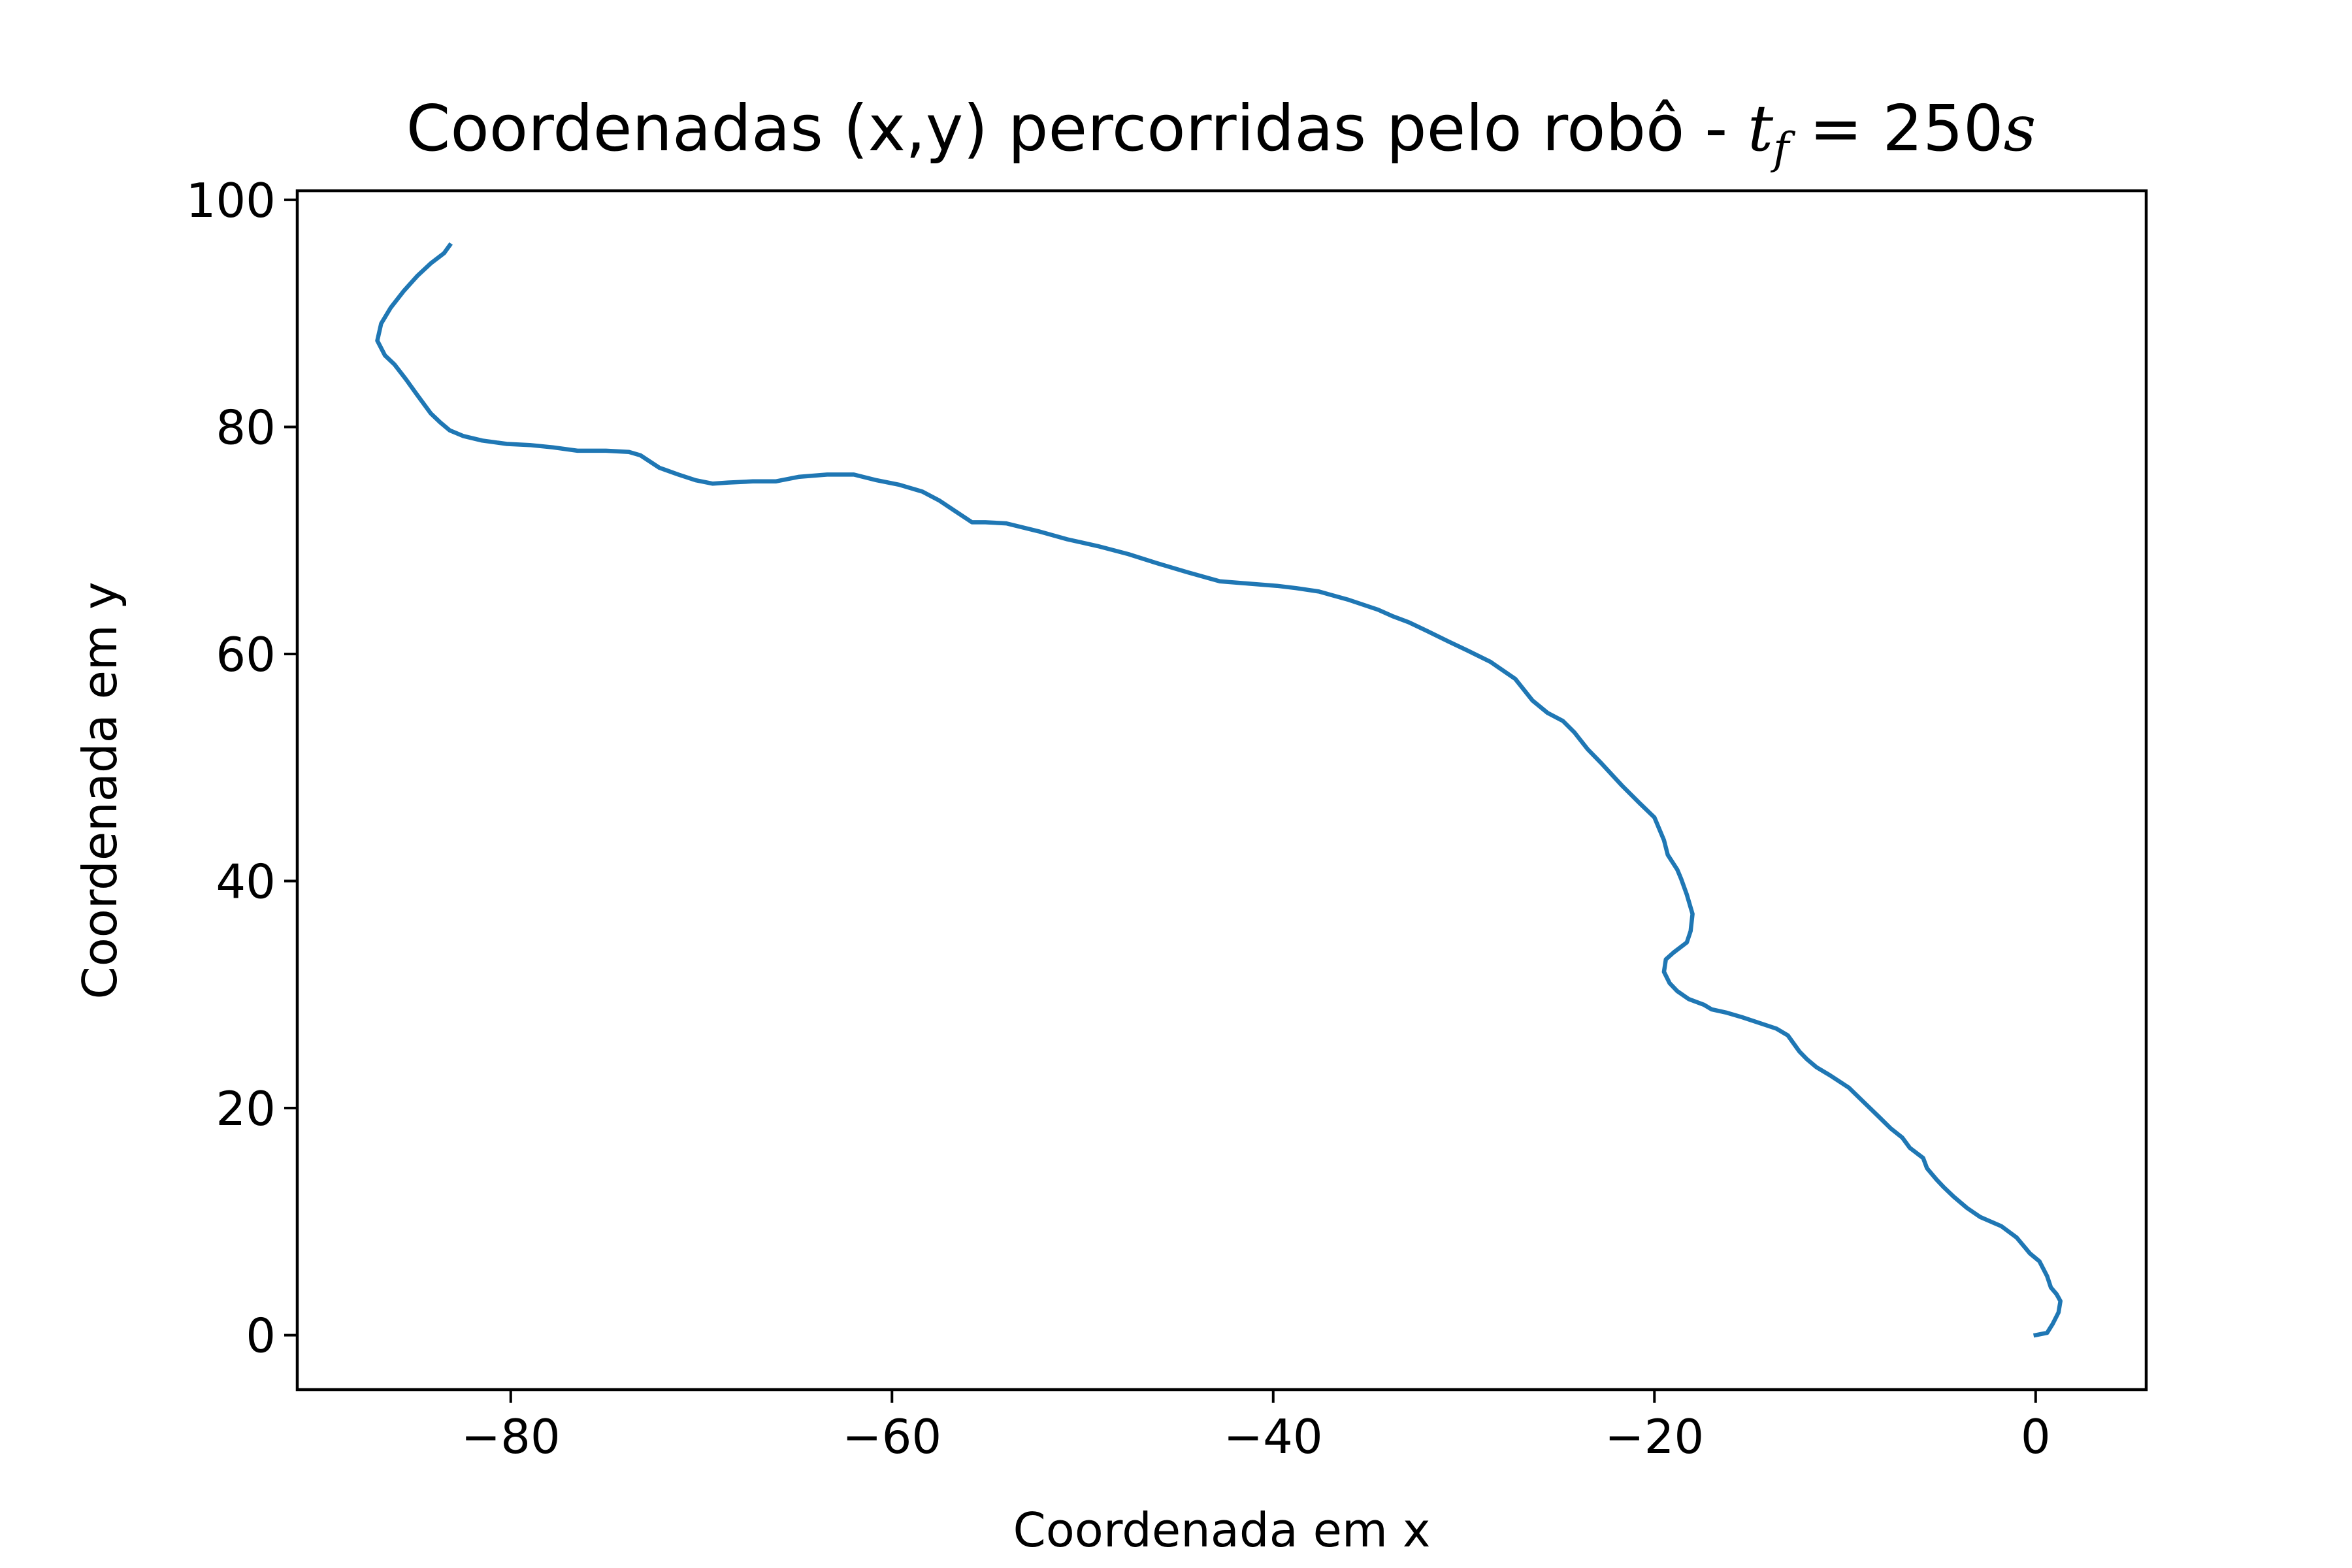 The width and height of the screenshot is (2352, 1568). What do you see at coordinates (246, 1108) in the screenshot?
I see `y-tick-label: 20` at bounding box center [246, 1108].